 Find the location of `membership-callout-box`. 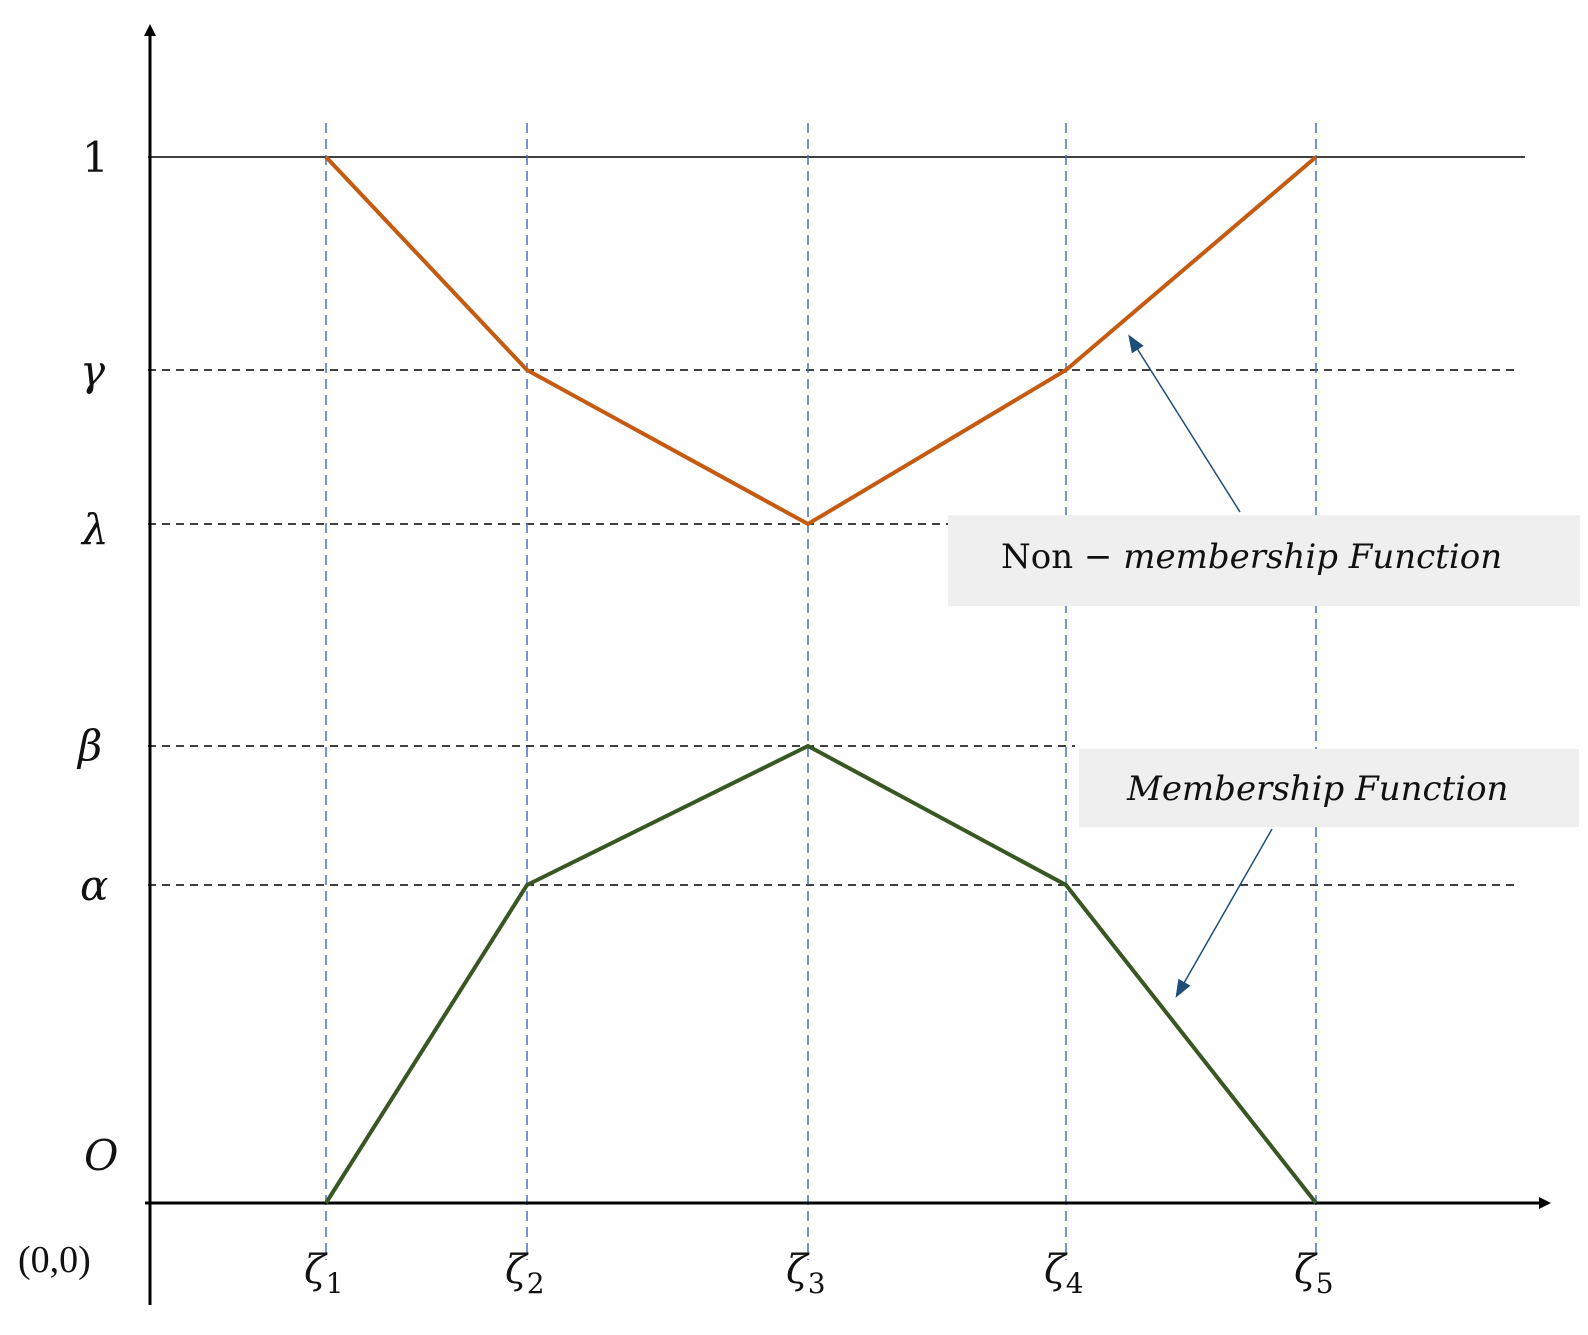

membership-callout-box is located at coordinates (1329, 788).